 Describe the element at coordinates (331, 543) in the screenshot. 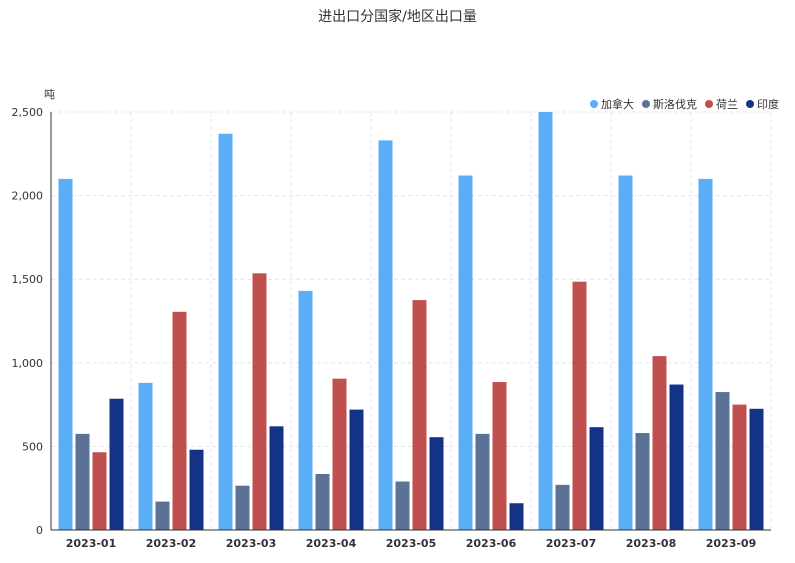

I see `x-tick-label: 2023-04` at that location.